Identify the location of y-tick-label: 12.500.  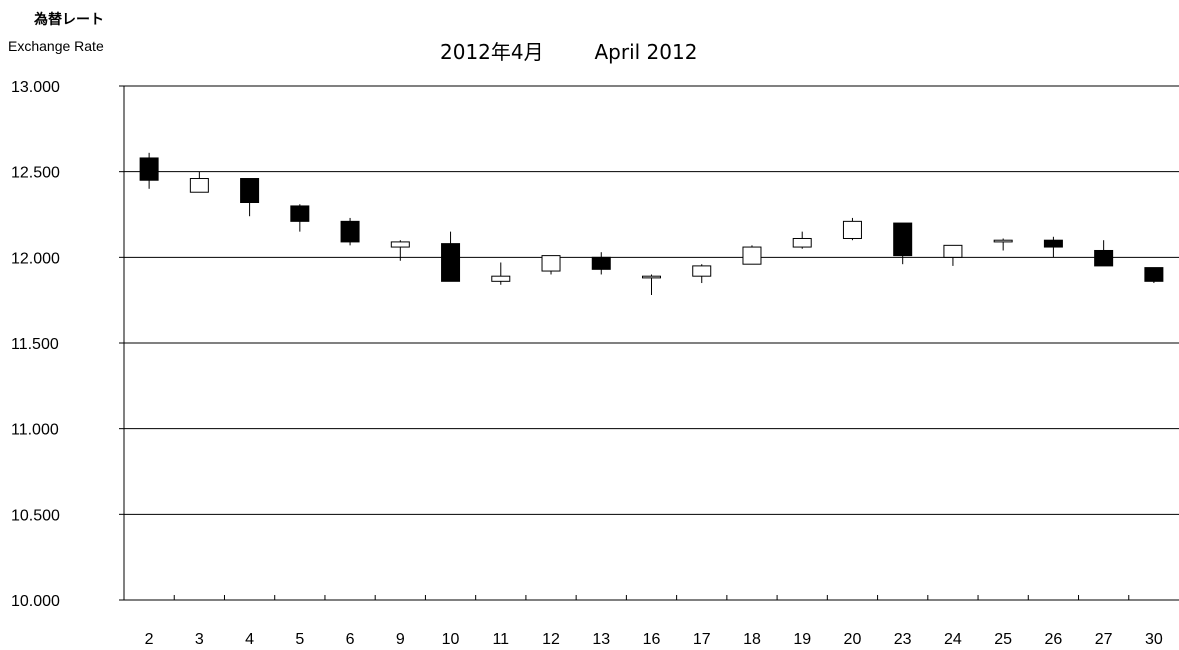
(35, 173).